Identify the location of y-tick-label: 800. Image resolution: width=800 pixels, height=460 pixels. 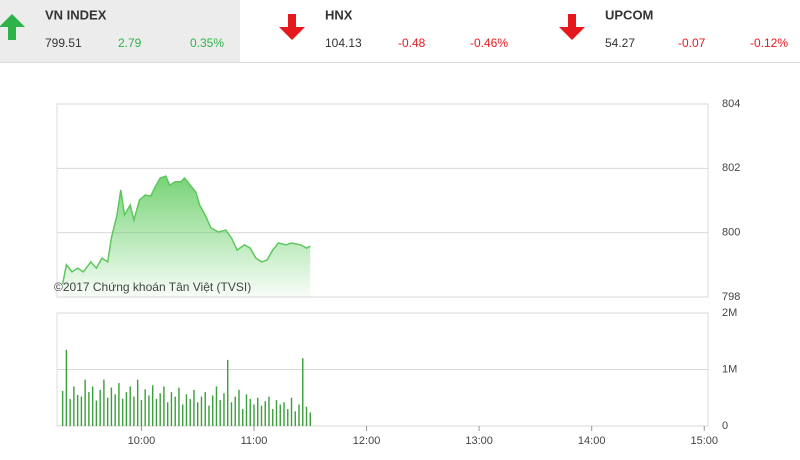
(731, 233).